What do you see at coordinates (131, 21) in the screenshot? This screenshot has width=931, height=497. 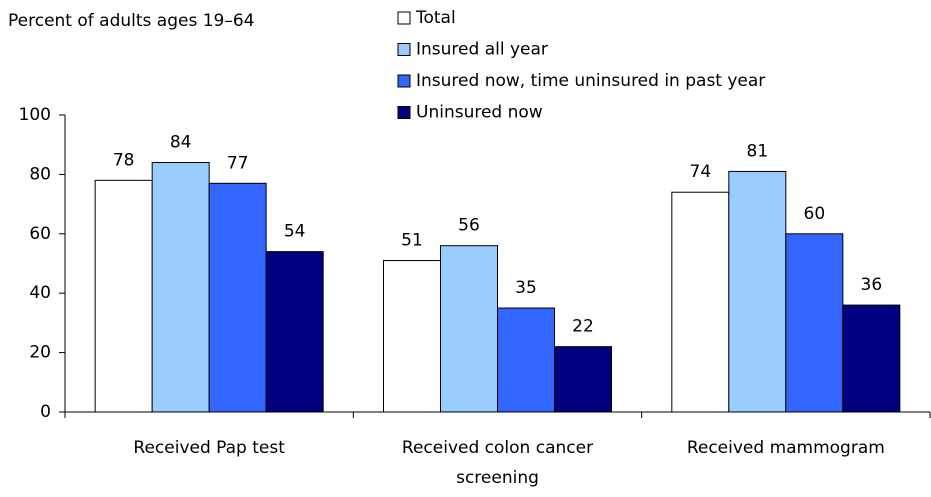 I see `chart-subtitle: Percent of adults ages 19–64` at bounding box center [131, 21].